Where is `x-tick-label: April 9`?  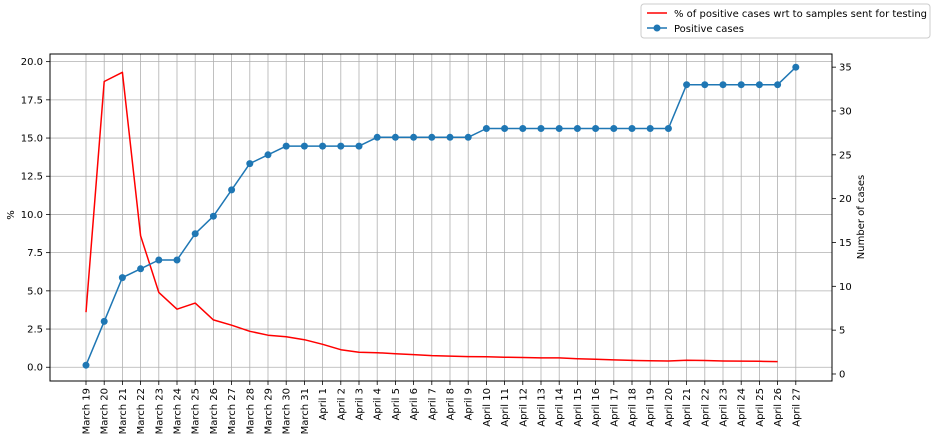
x-tick-label: April 9 is located at coordinates (469, 404).